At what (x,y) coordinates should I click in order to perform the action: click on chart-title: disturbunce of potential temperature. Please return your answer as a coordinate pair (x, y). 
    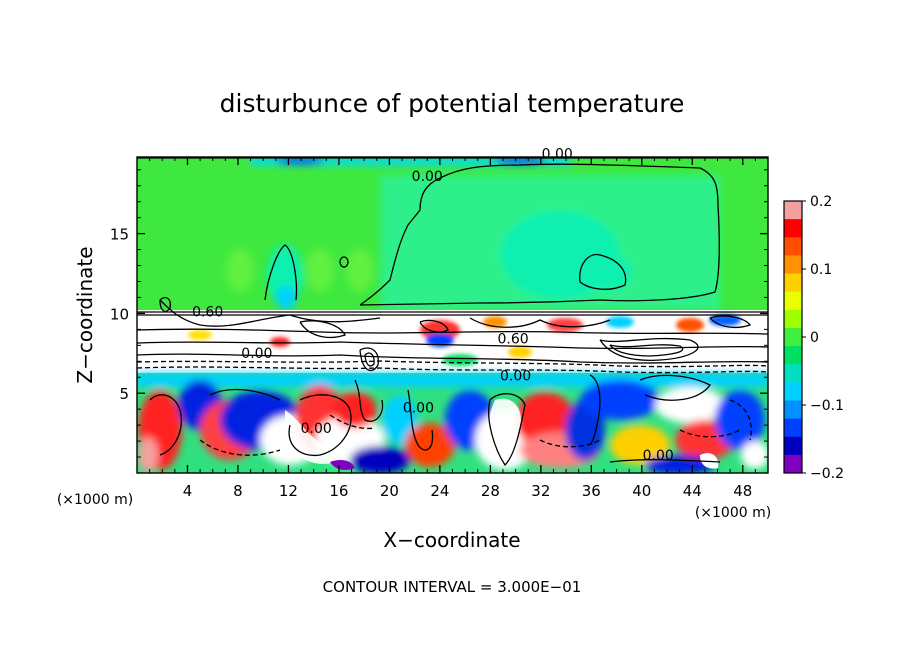
    Looking at the image, I should click on (452, 103).